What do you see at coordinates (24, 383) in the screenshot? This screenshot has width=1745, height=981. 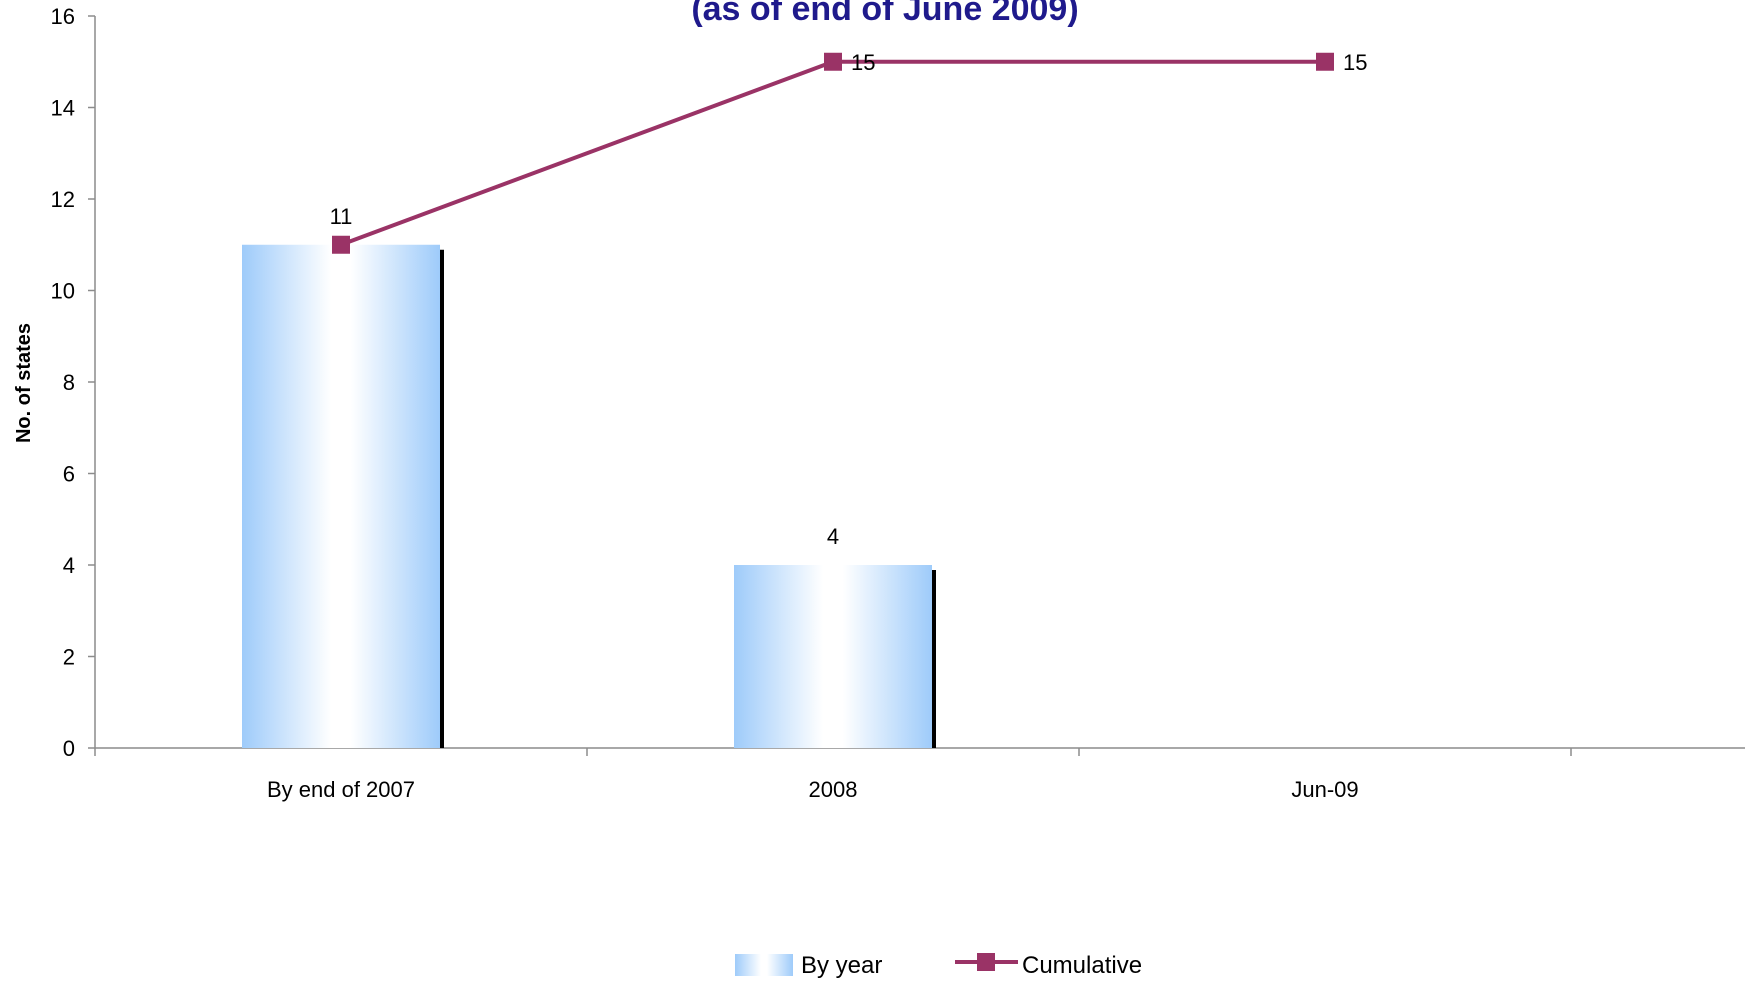 I see `y-axis-title: No. of states` at bounding box center [24, 383].